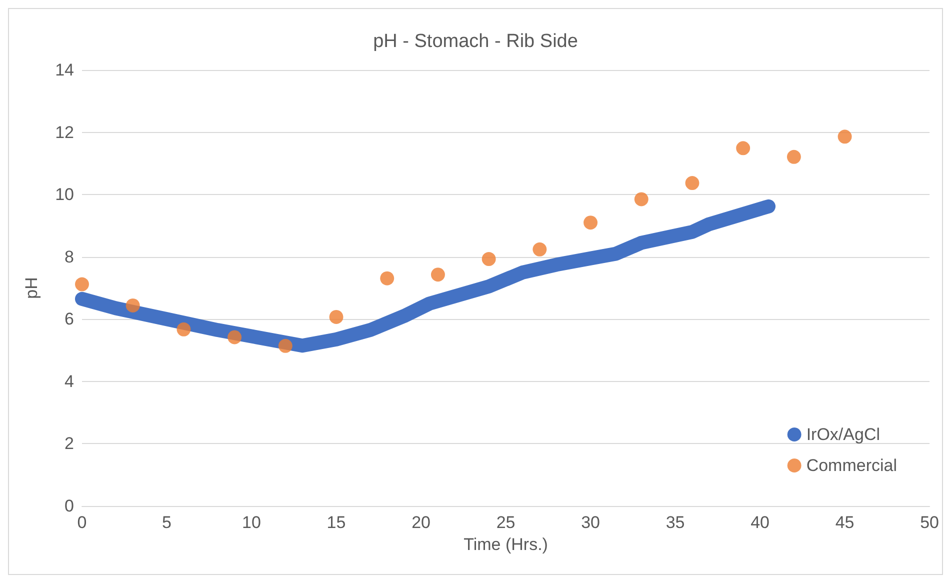  What do you see at coordinates (421, 522) in the screenshot?
I see `x-tick-label: 20` at bounding box center [421, 522].